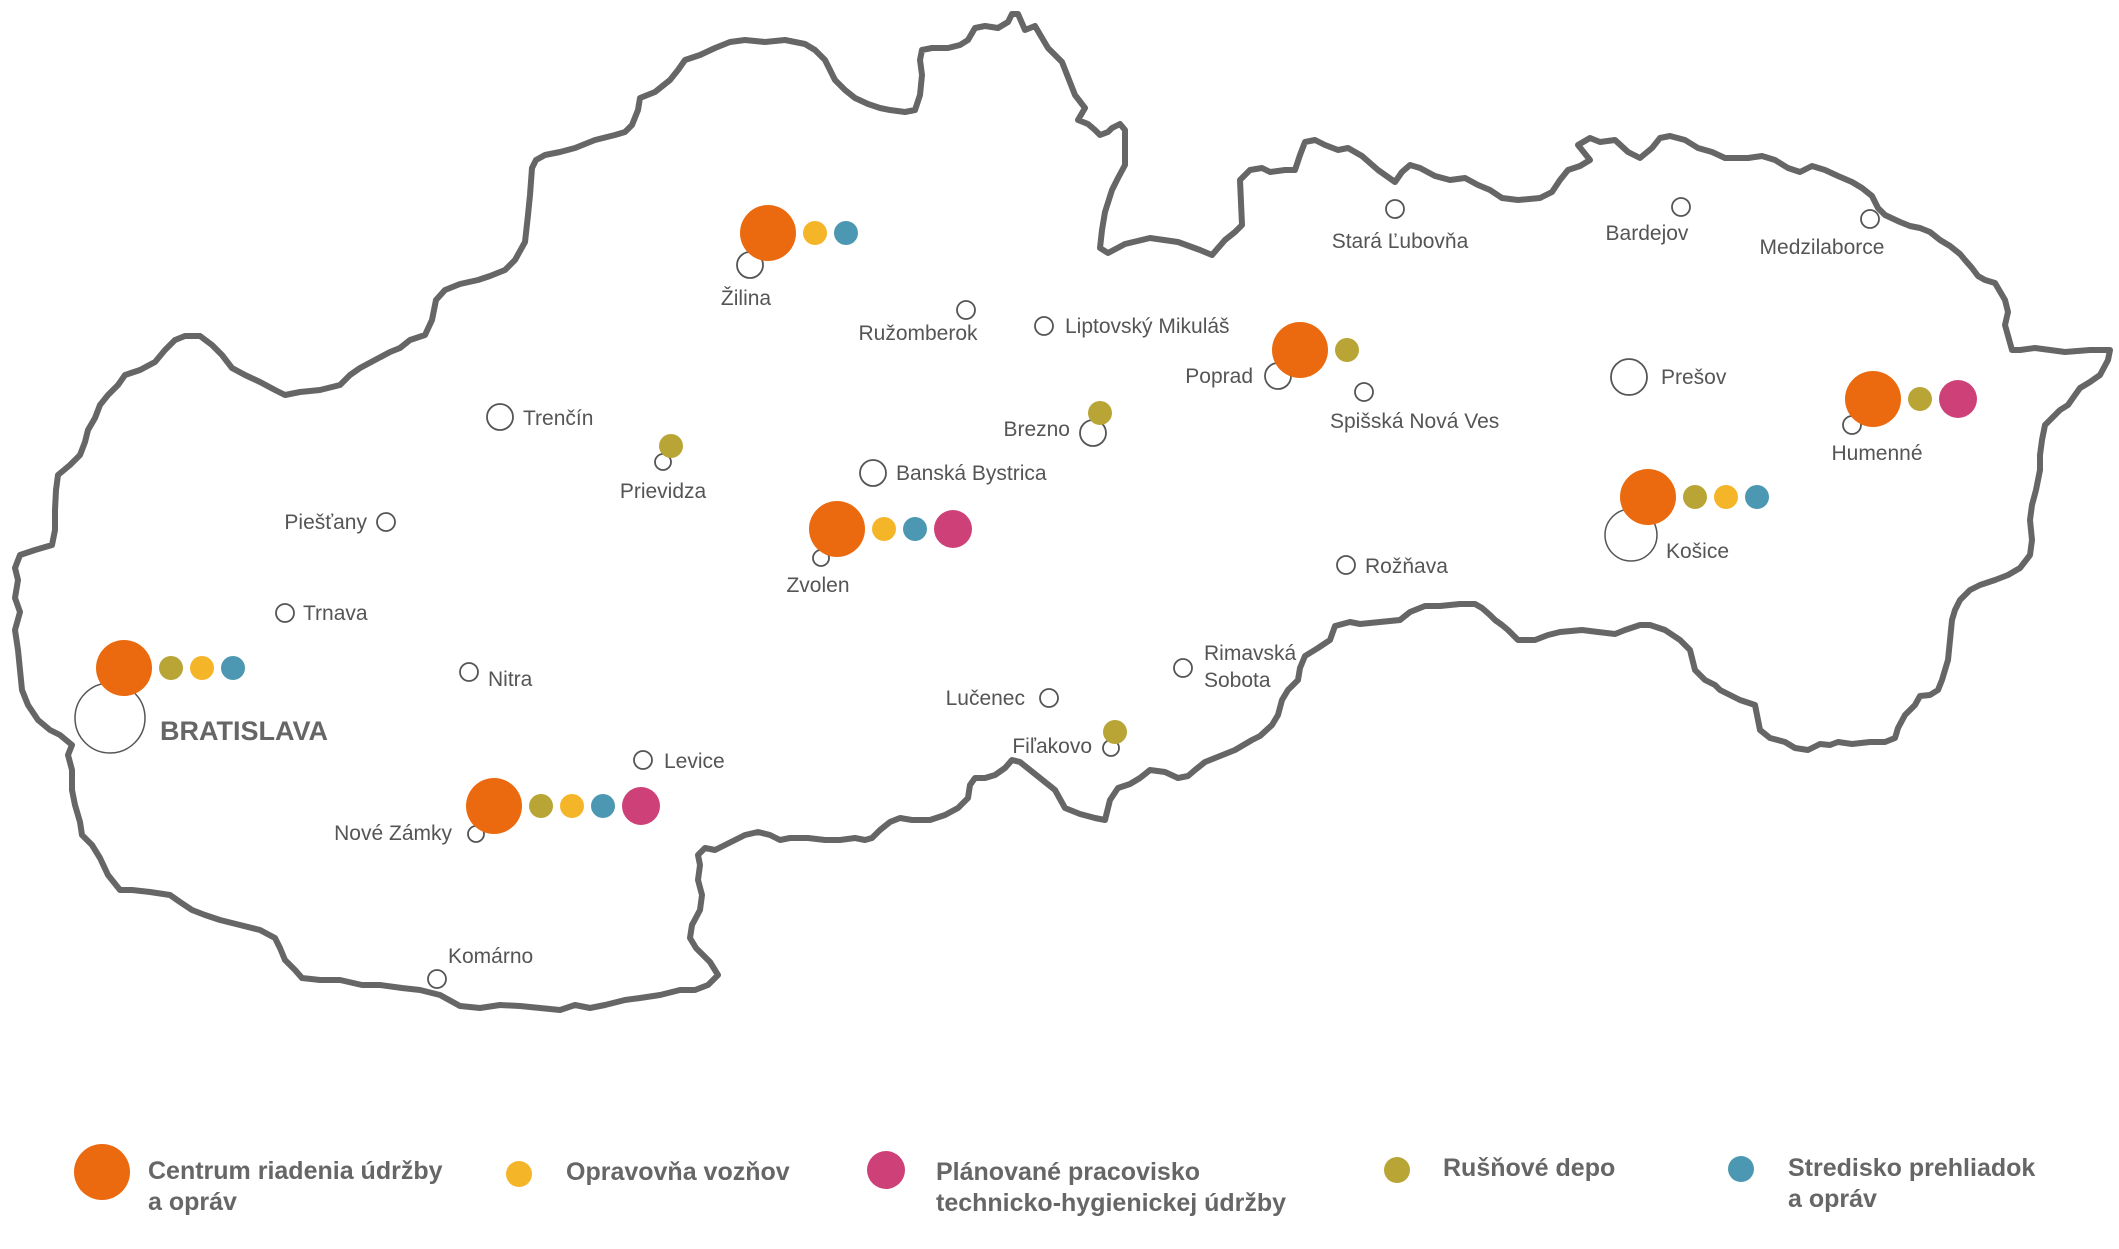 This screenshot has height=1249, width=2119. What do you see at coordinates (1132, 326) in the screenshot?
I see `city-liptovsky-mikulas: Liptovský Mikuláš` at bounding box center [1132, 326].